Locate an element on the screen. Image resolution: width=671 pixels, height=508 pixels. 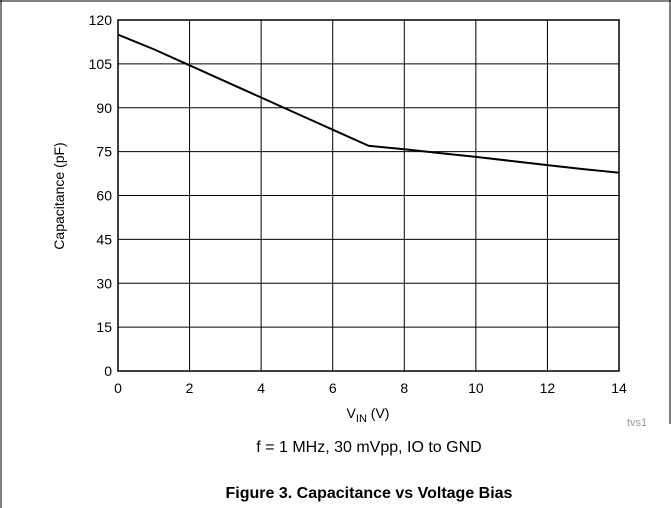
x-tick-label: 14 is located at coordinates (619, 388).